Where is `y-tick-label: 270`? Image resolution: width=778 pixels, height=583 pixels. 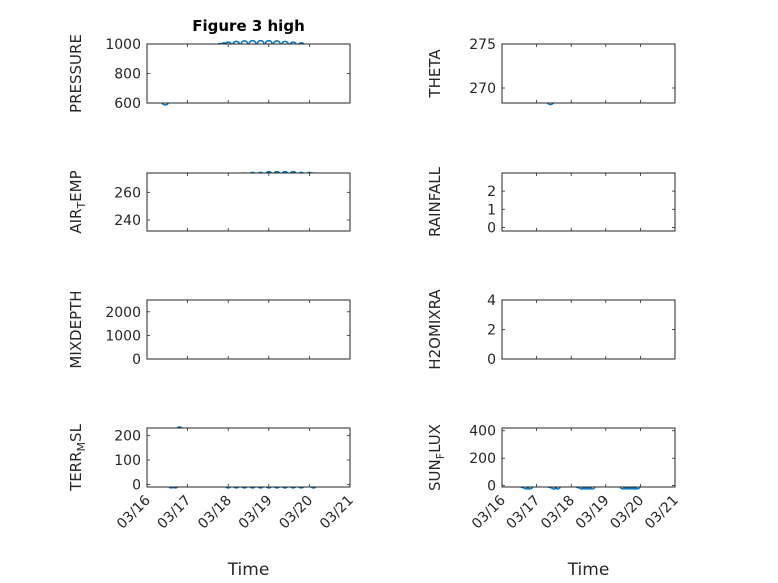 y-tick-label: 270 is located at coordinates (482, 89).